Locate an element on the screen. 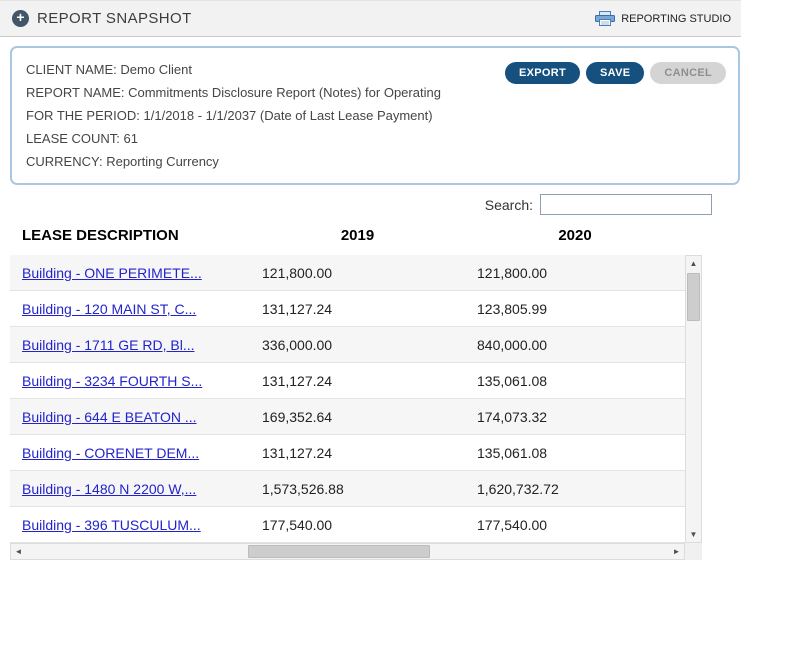 The height and width of the screenshot is (653, 810). table-header-row: LEASE DESCRIPTION 2019 2020 is located at coordinates (347, 237).